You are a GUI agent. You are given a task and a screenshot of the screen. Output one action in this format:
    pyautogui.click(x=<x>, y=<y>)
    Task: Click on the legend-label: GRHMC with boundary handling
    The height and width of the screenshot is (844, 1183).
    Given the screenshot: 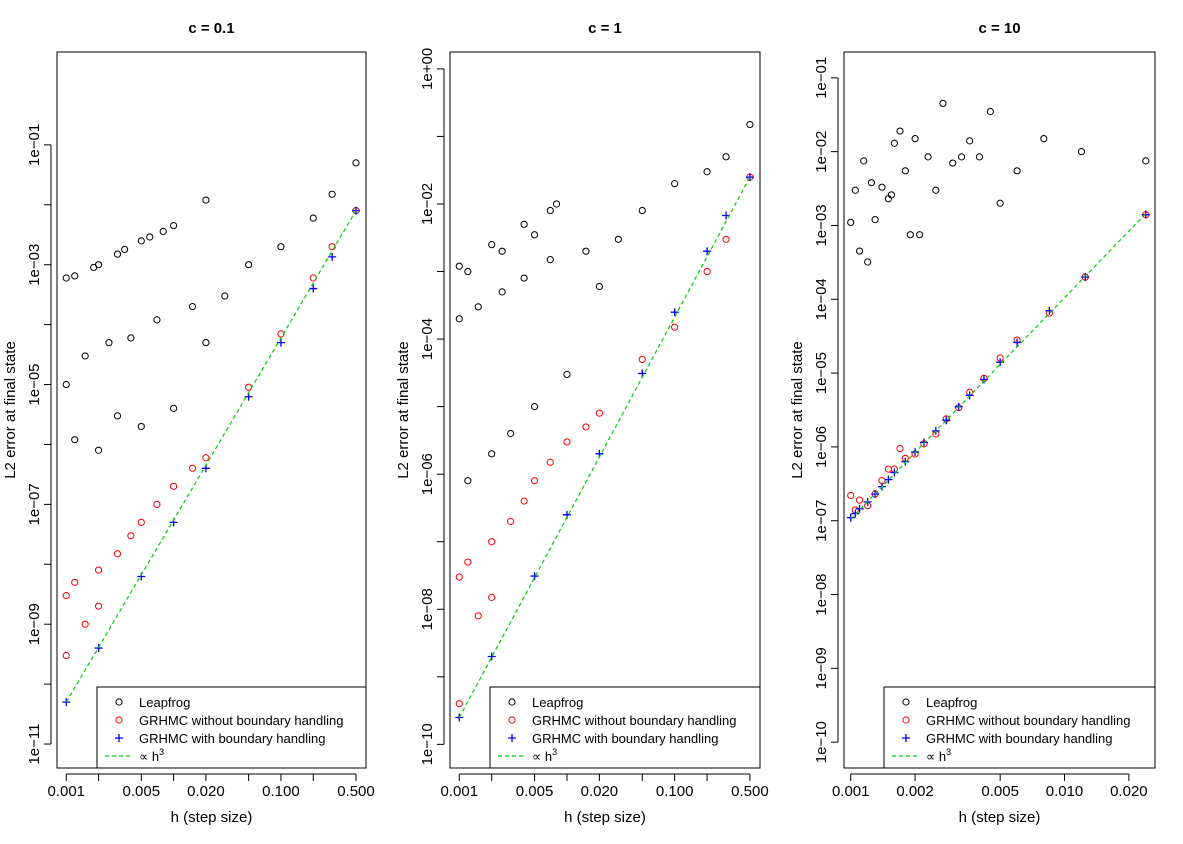 What is the action you would take?
    pyautogui.click(x=1019, y=738)
    